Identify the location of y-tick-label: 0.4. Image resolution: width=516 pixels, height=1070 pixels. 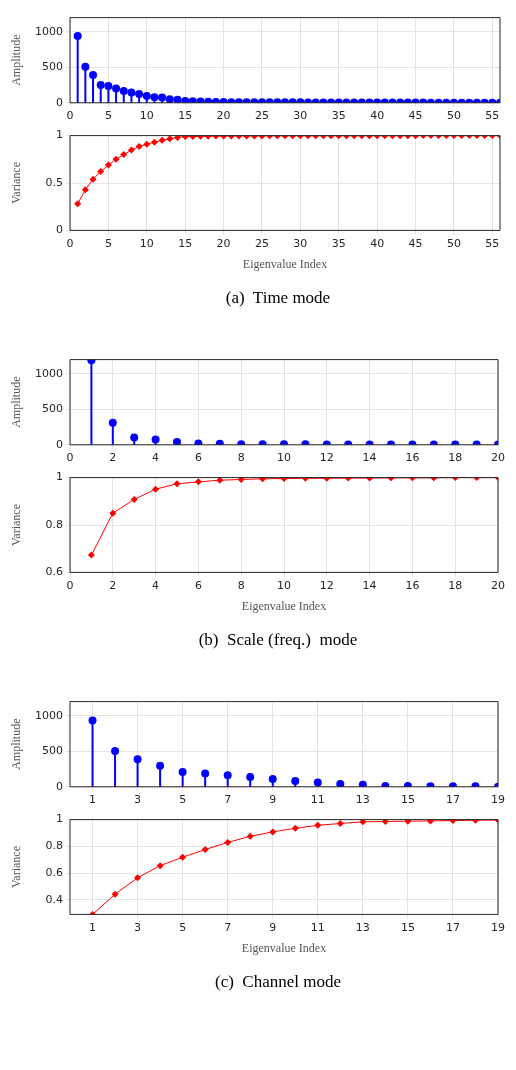
(54, 899).